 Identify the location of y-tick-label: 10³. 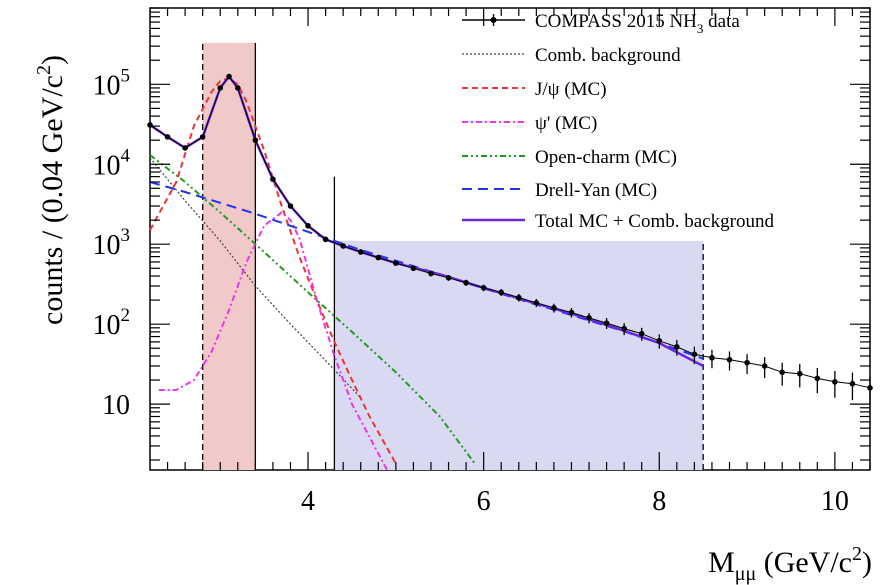
(112, 243).